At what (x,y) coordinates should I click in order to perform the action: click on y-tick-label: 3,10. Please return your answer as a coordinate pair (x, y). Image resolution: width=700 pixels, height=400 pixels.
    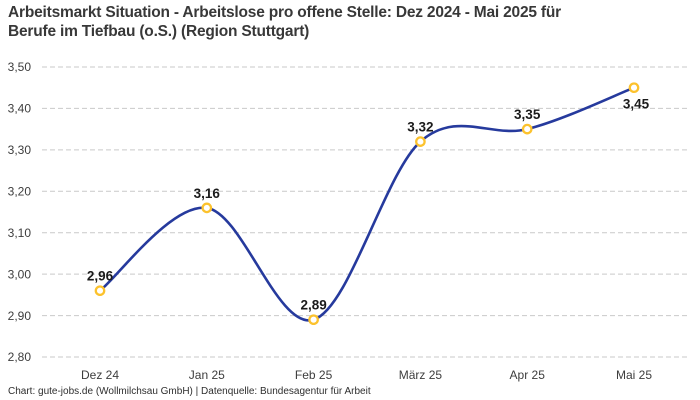
    Looking at the image, I should click on (20, 233).